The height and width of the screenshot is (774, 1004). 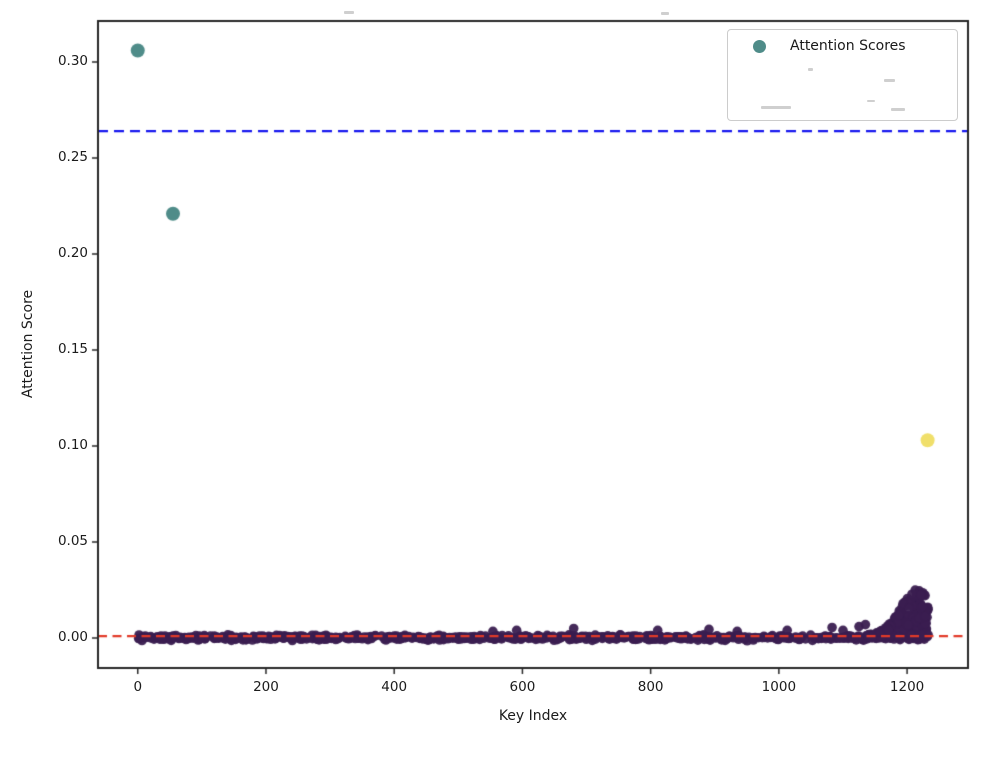 I want to click on x-tick-label: 800, so click(x=650, y=687).